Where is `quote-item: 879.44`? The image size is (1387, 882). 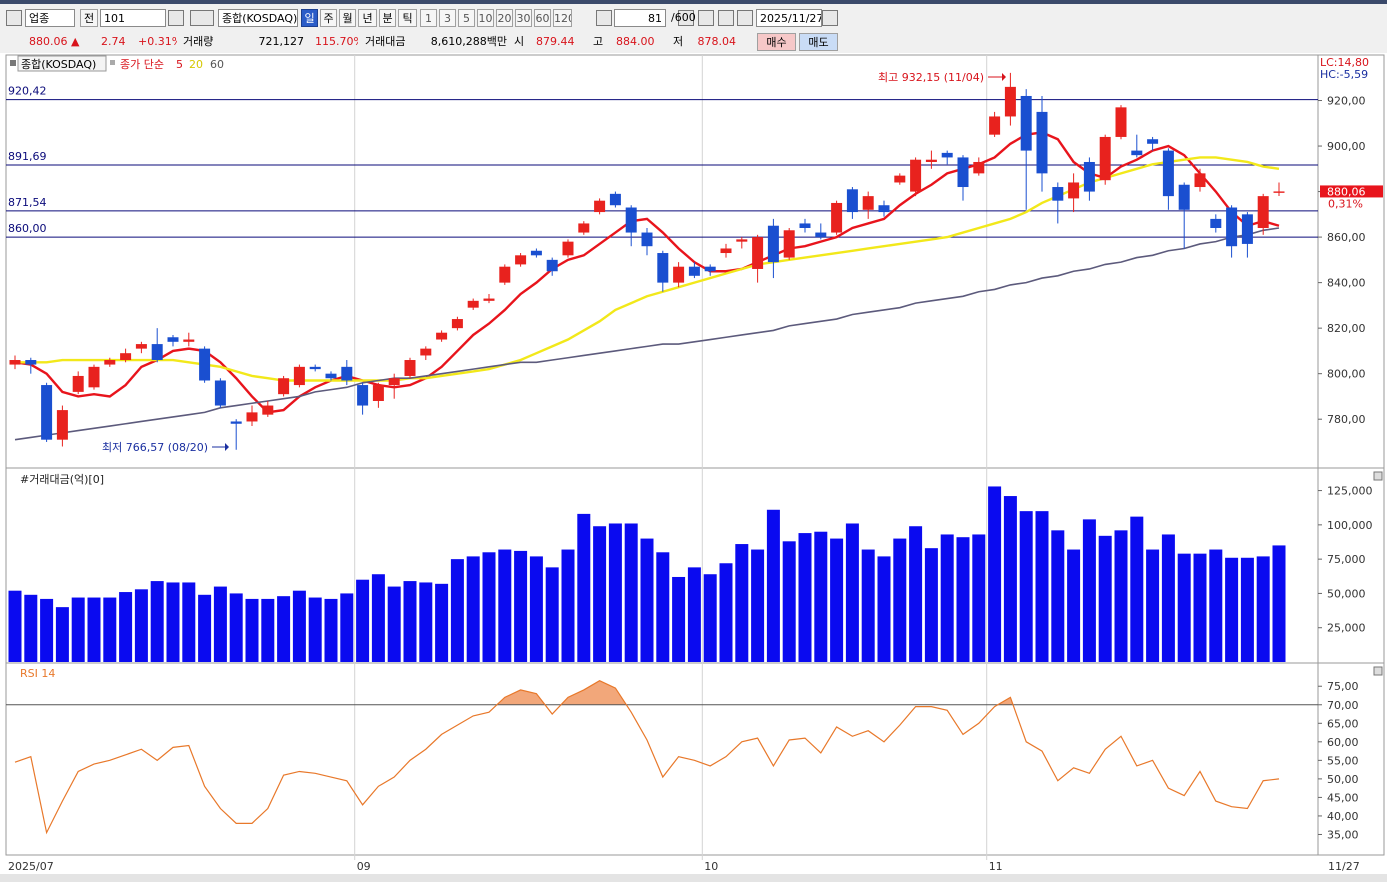 quote-item: 879.44 is located at coordinates (555, 41).